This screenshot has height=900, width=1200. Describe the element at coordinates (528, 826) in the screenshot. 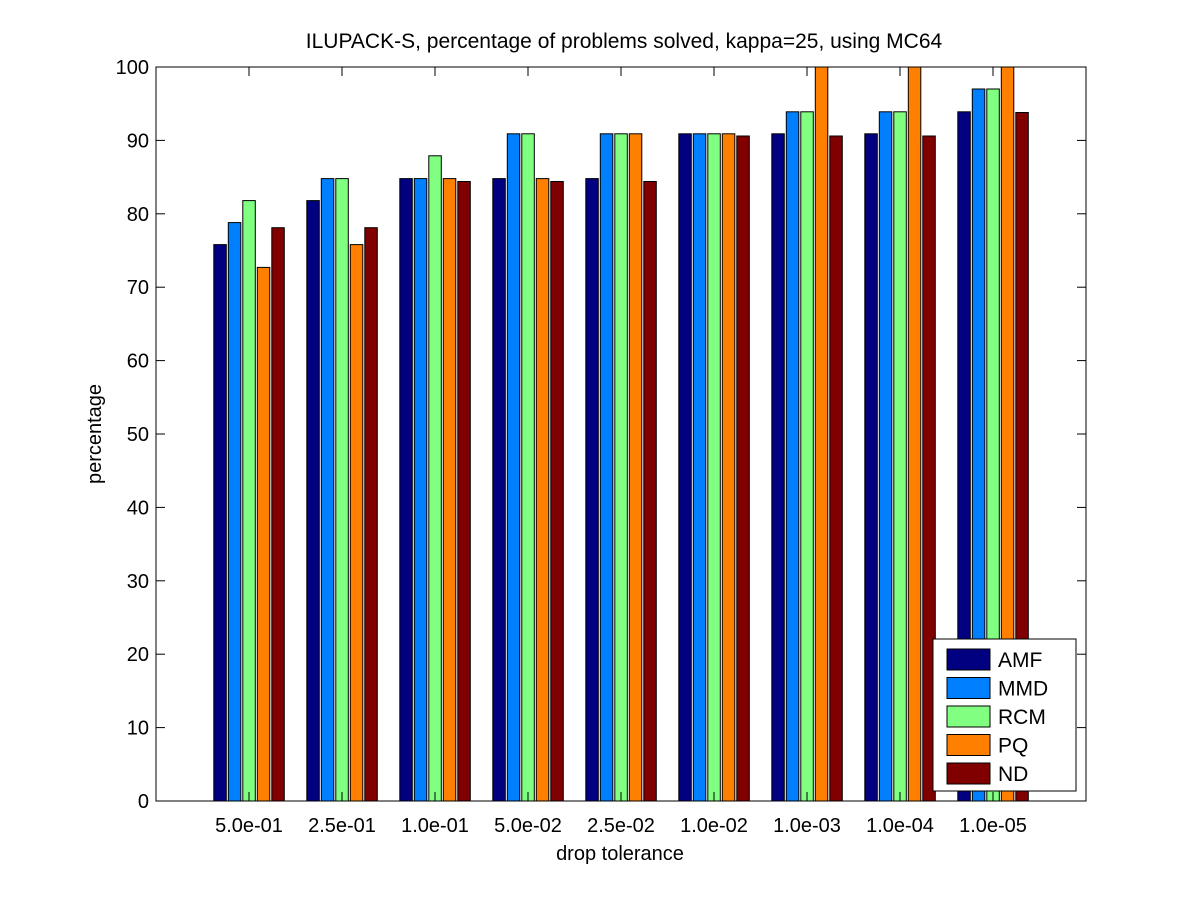

I see `x-tick-label: 5.0e-02` at that location.